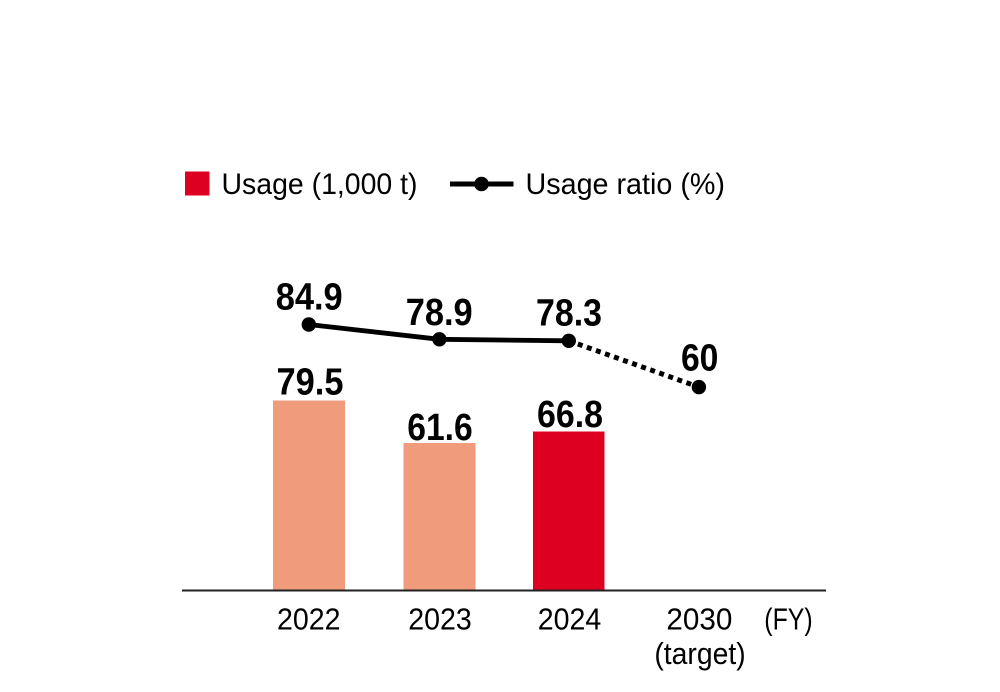 Image resolution: width=1000 pixels, height=692 pixels. What do you see at coordinates (626, 184) in the screenshot?
I see `svg-text: Usage ratio (%)` at bounding box center [626, 184].